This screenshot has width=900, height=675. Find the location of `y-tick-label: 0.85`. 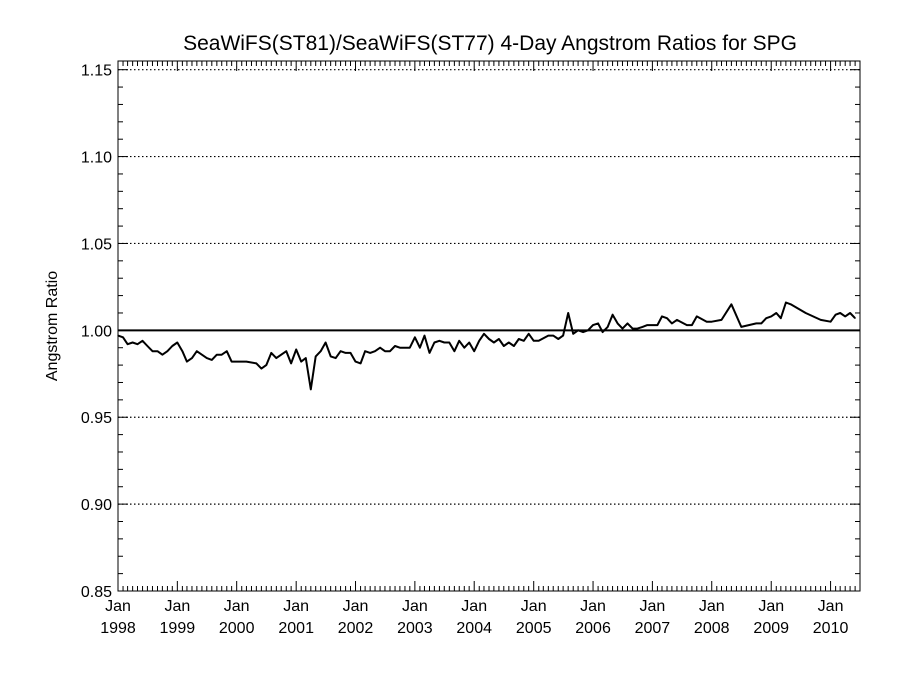

y-tick-label: 0.85 is located at coordinates (96, 592).